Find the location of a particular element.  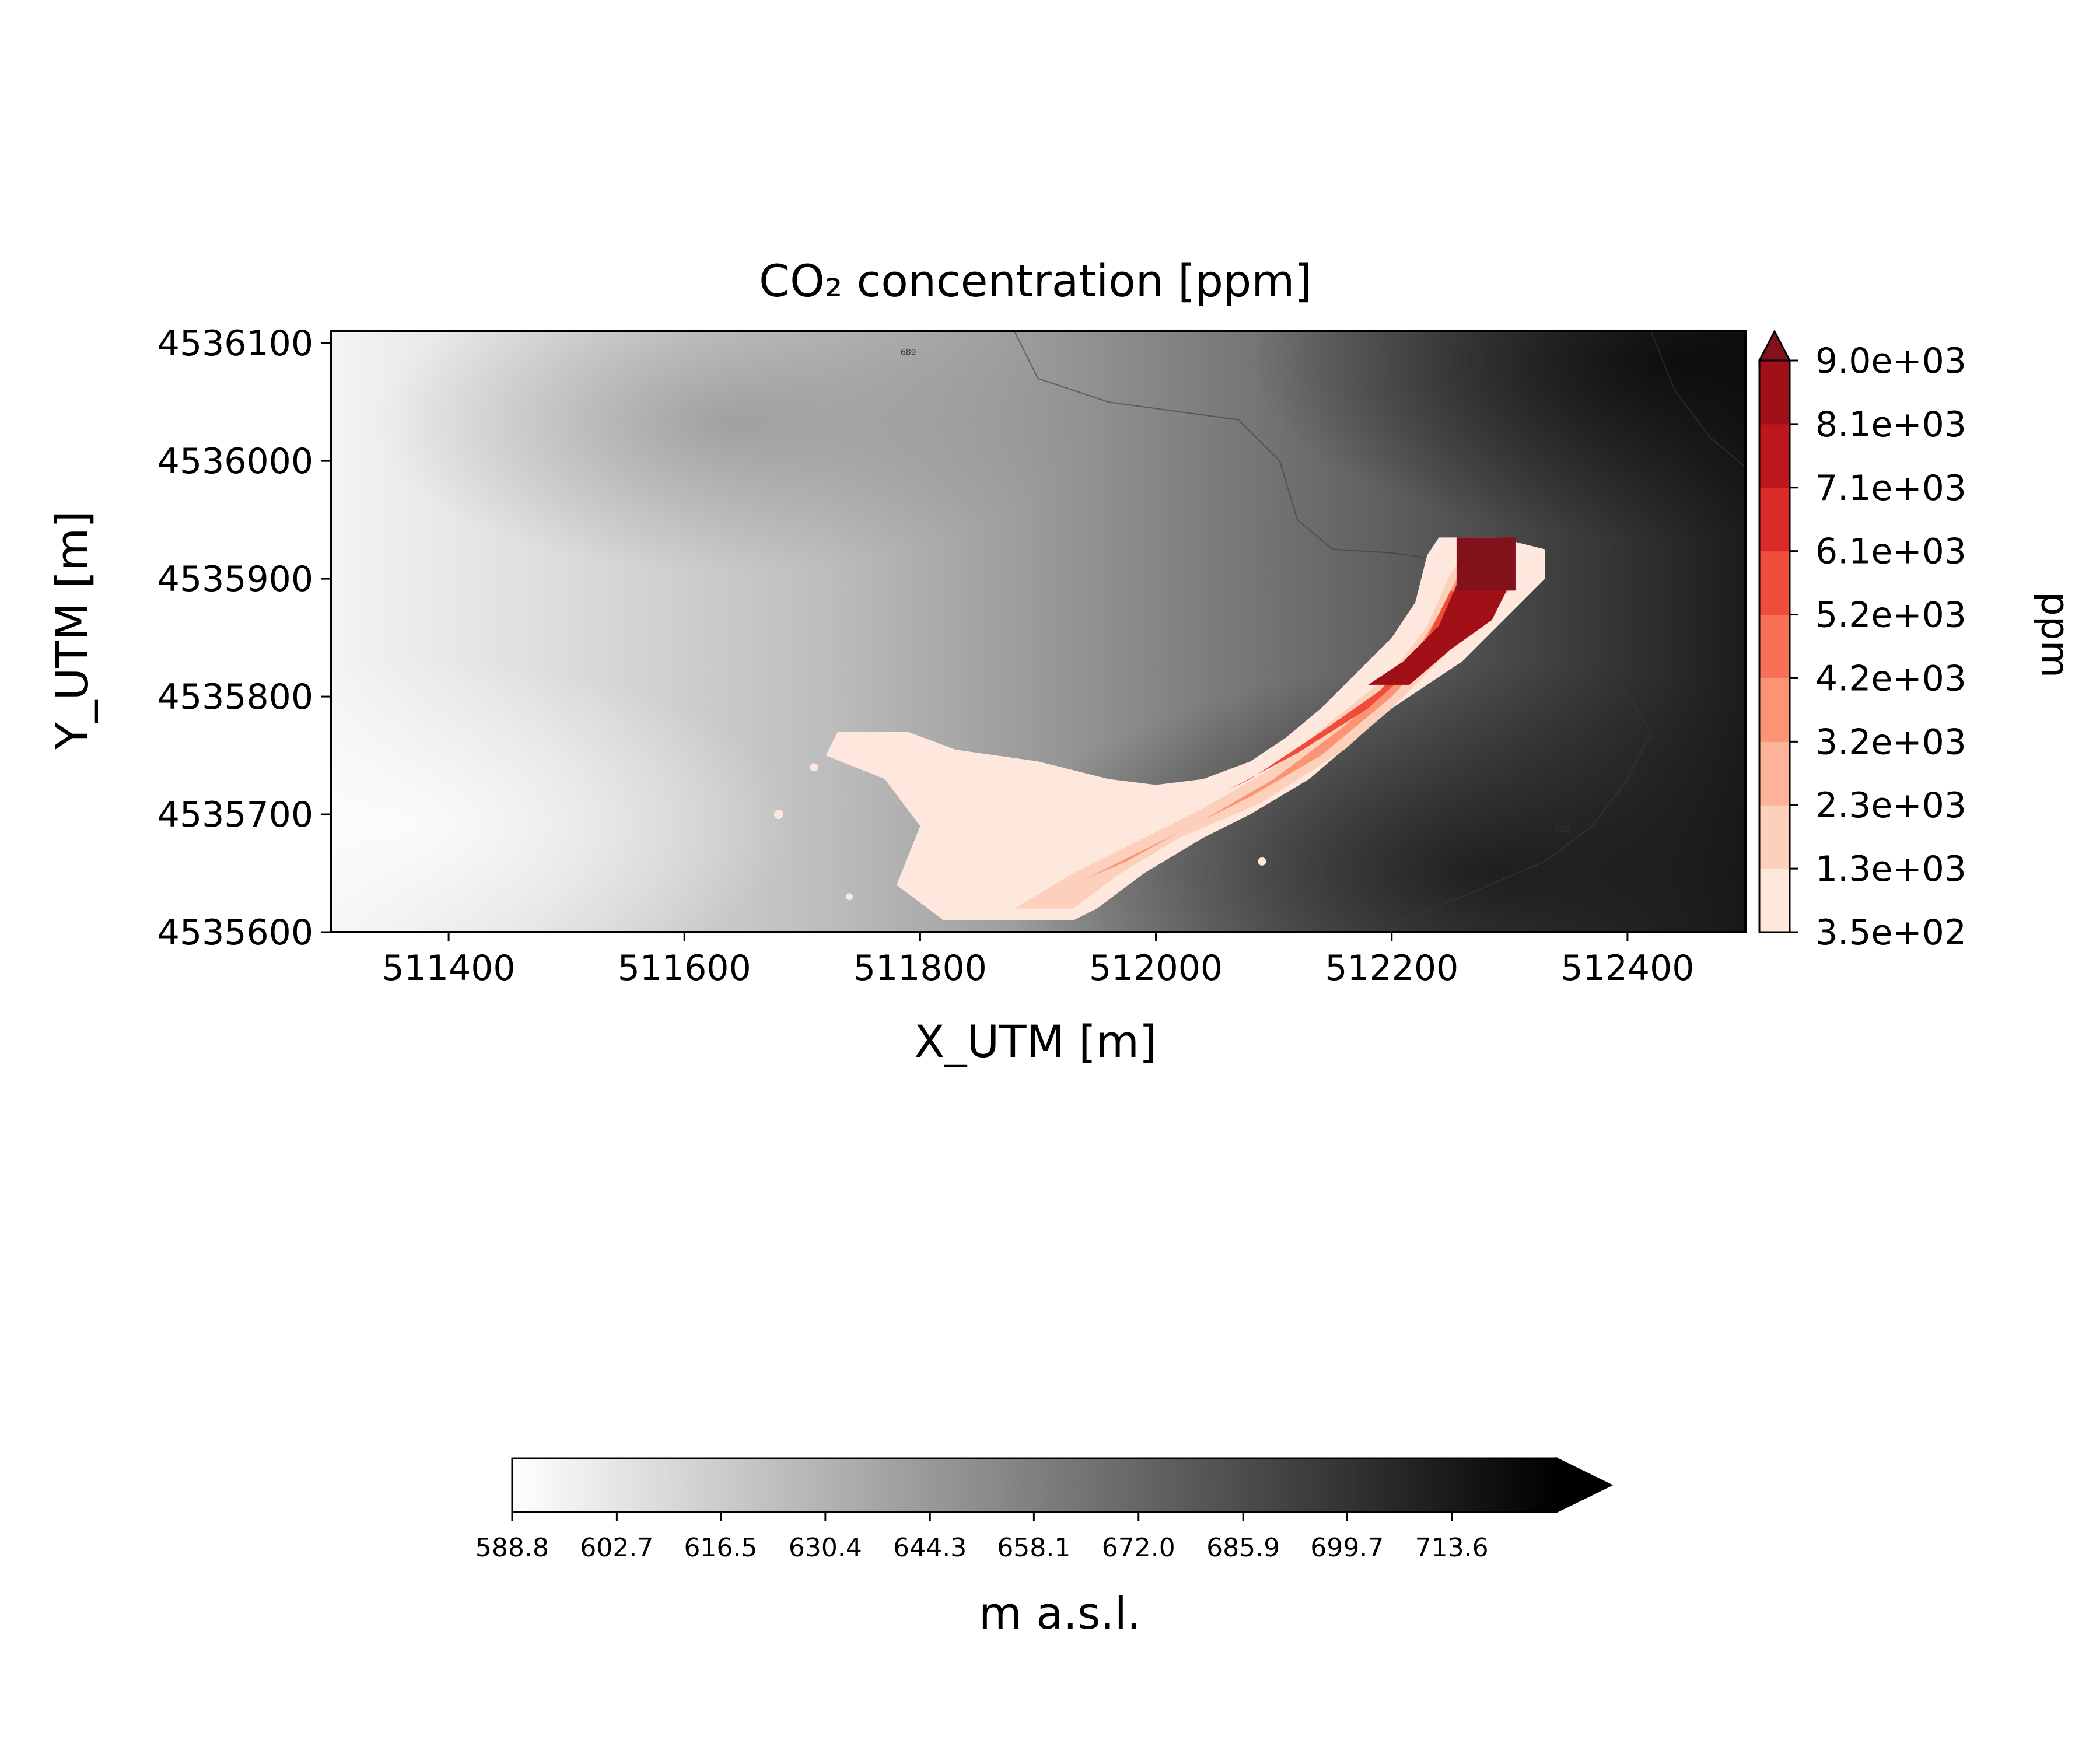

elevation-colorbar-tick-label: 713.6 is located at coordinates (1452, 1548).